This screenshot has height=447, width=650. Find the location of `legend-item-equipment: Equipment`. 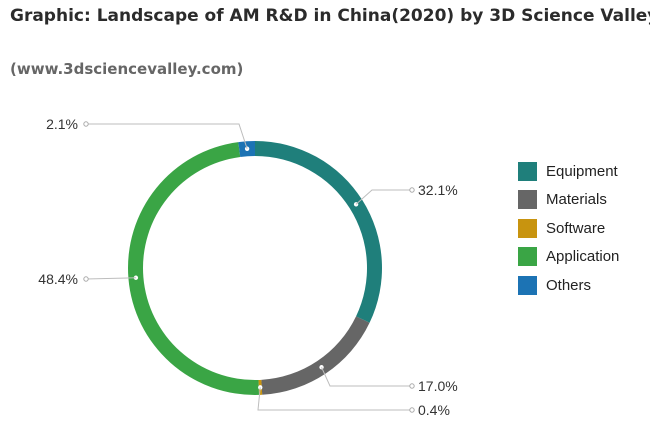

legend-item-equipment: Equipment is located at coordinates (568, 171).